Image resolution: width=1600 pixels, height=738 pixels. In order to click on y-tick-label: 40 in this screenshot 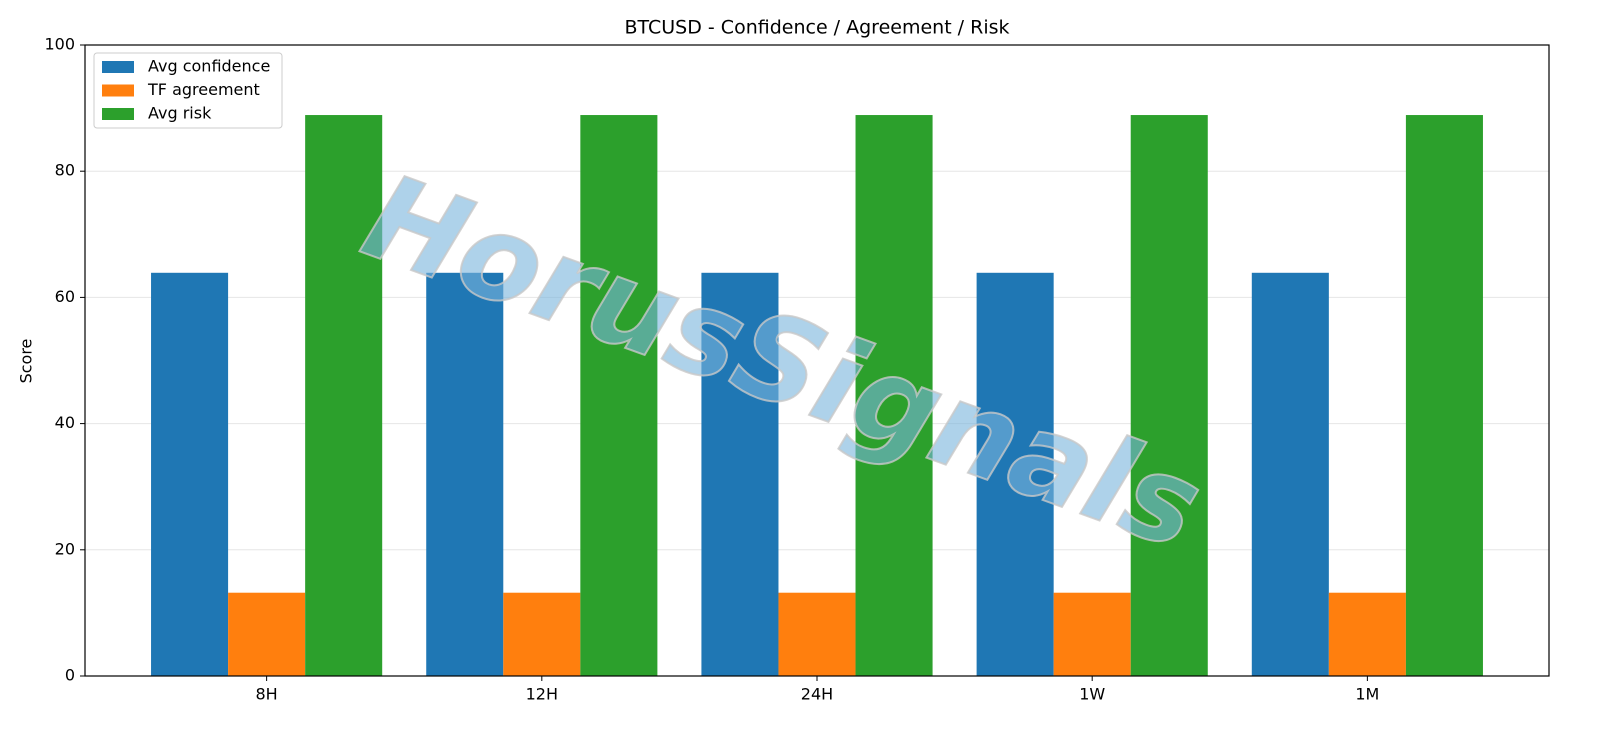, I will do `click(65, 422)`.